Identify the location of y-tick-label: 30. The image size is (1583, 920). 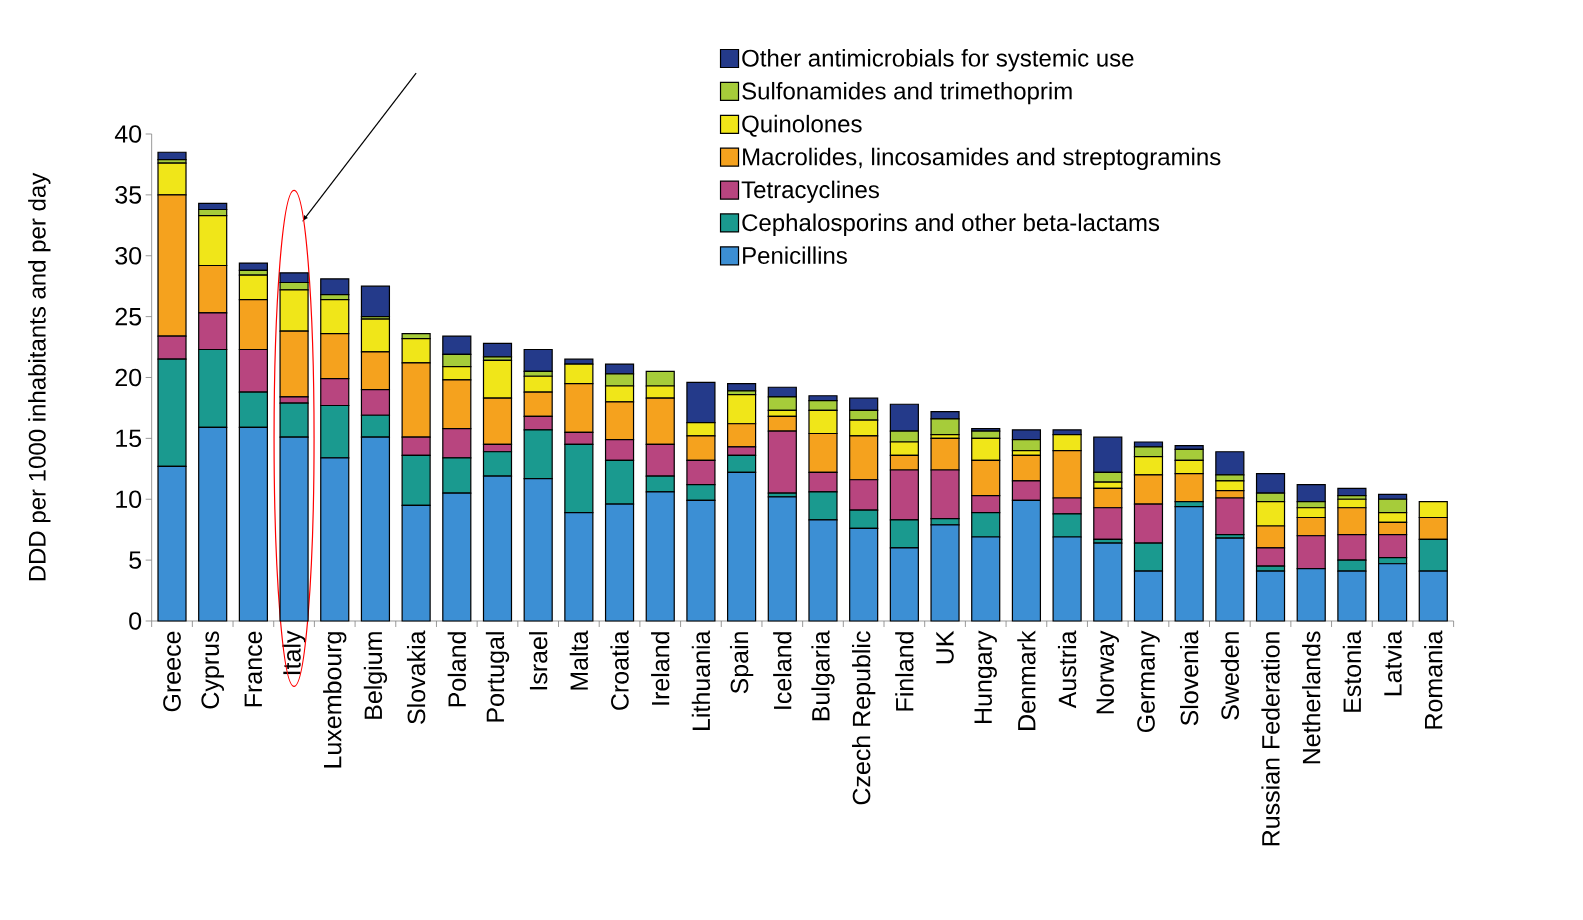
(128, 255).